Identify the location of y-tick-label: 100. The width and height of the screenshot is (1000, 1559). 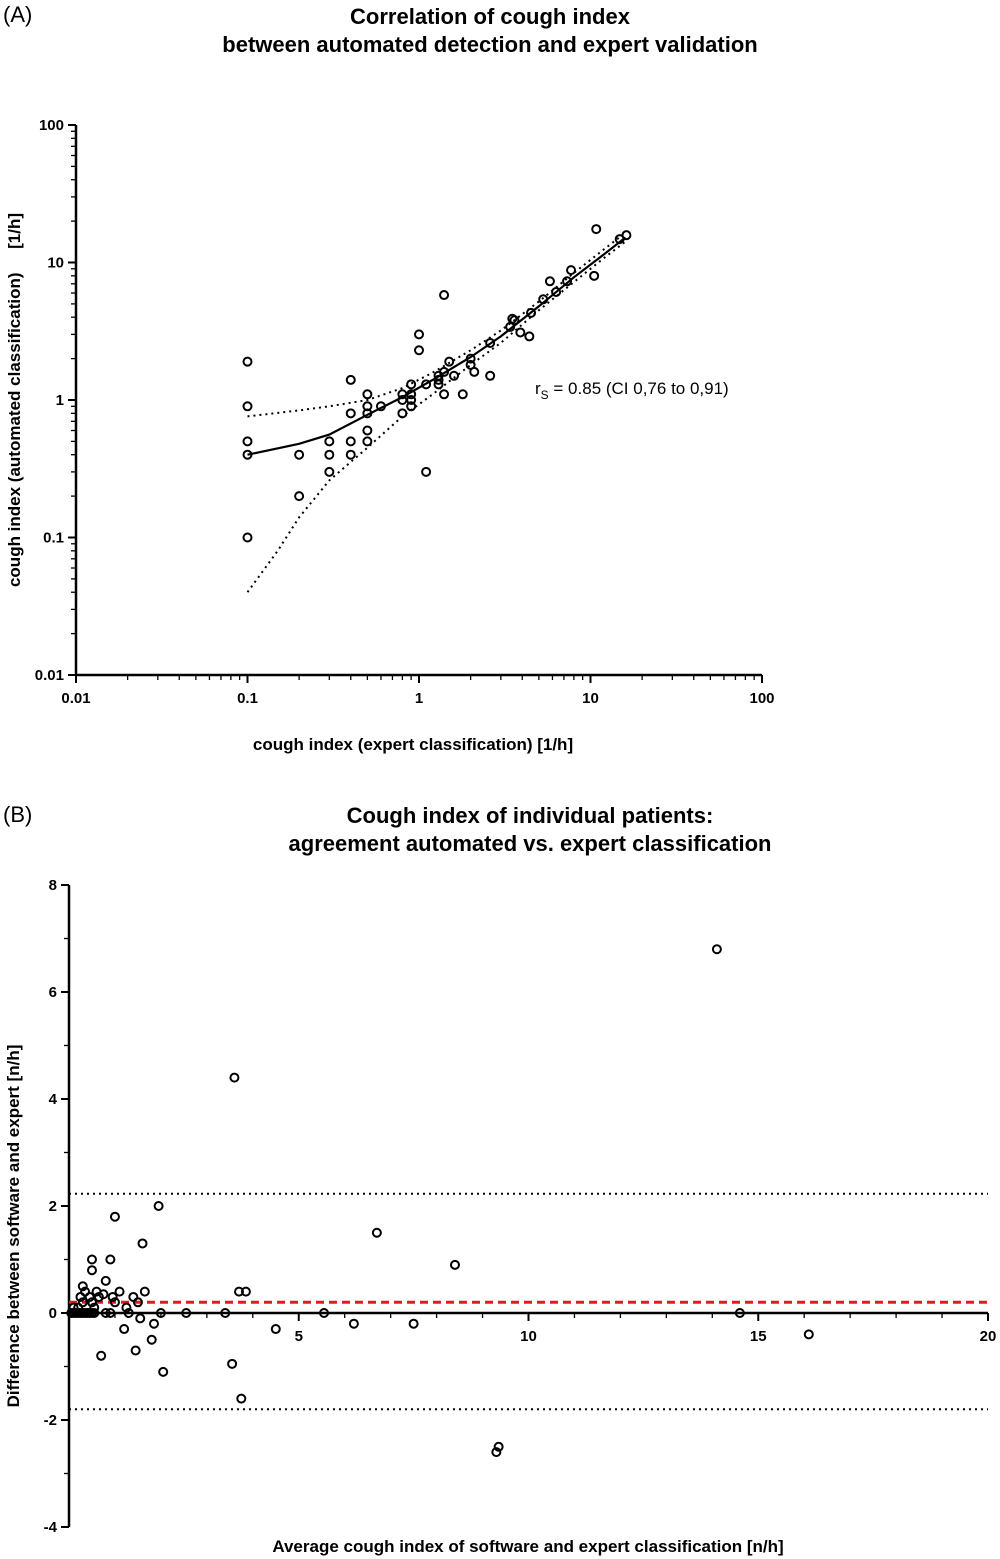
(51, 125).